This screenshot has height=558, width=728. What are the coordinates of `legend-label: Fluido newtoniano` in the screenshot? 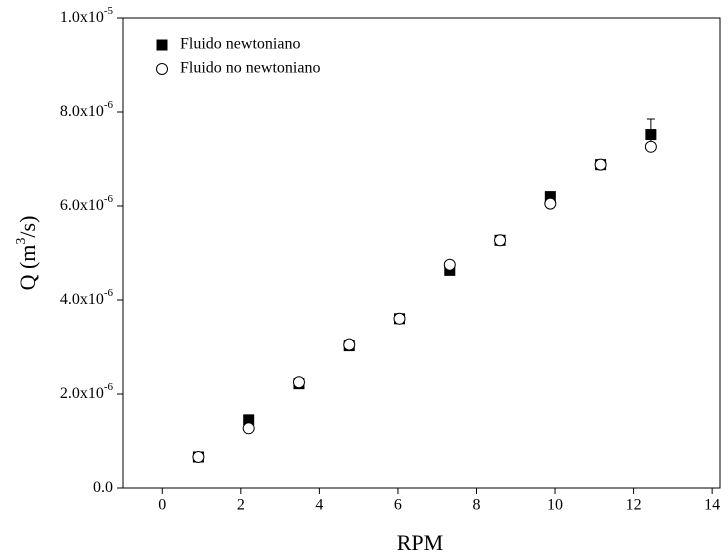 It's located at (240, 44).